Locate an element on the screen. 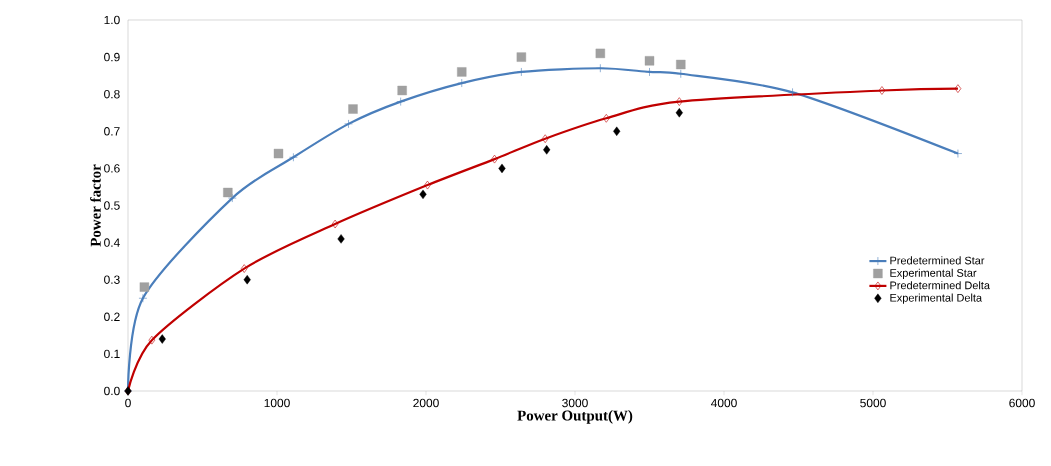 Image resolution: width=1051 pixels, height=466 pixels. y-tick-label: 0.4 is located at coordinates (112, 242).